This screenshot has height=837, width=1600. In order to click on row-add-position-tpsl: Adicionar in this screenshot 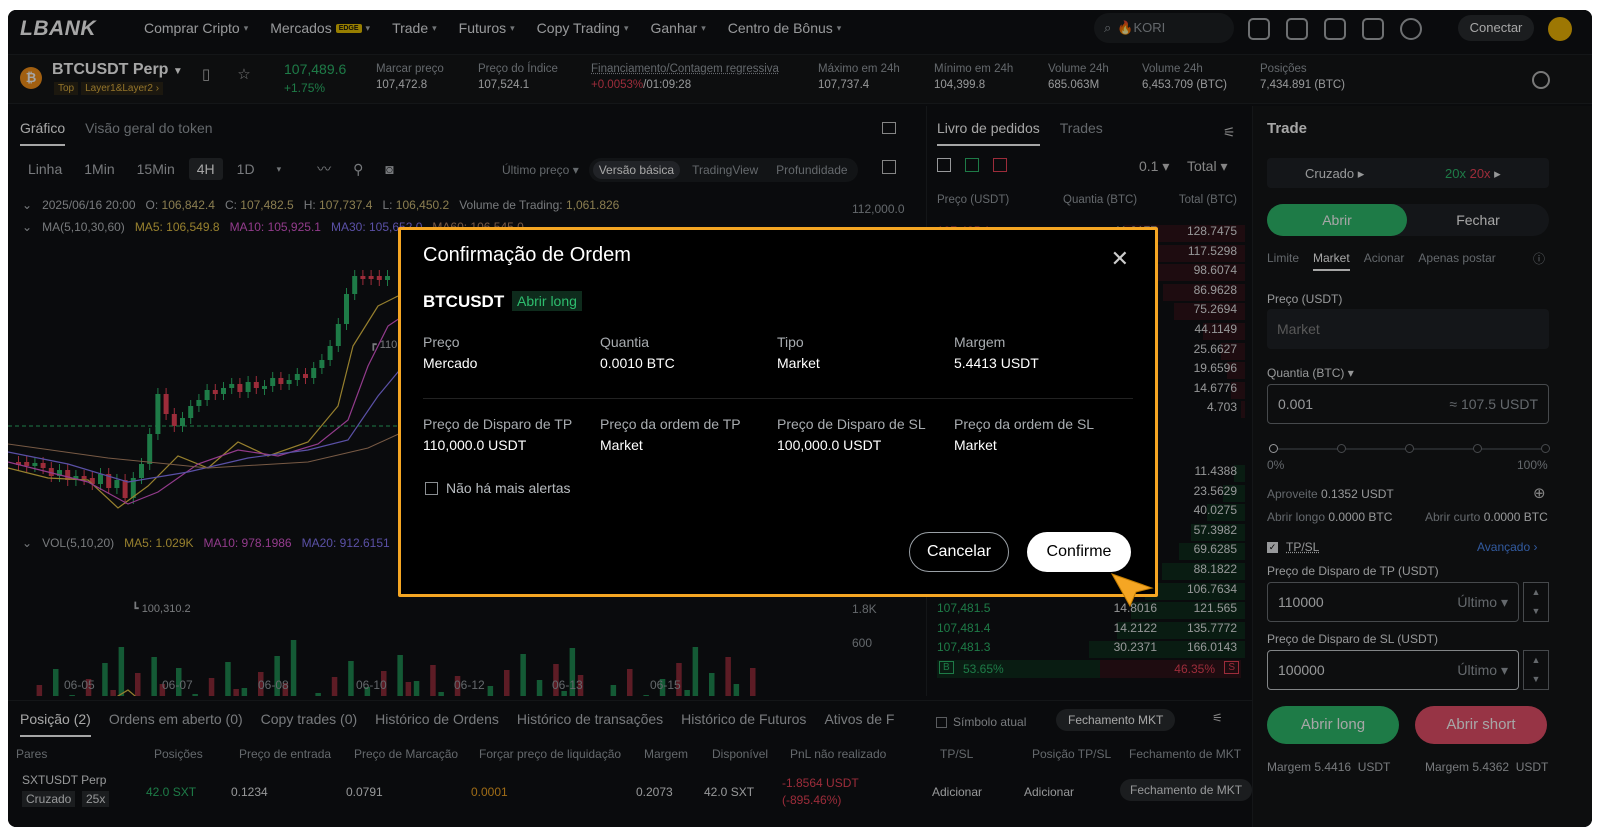, I will do `click(1049, 792)`.